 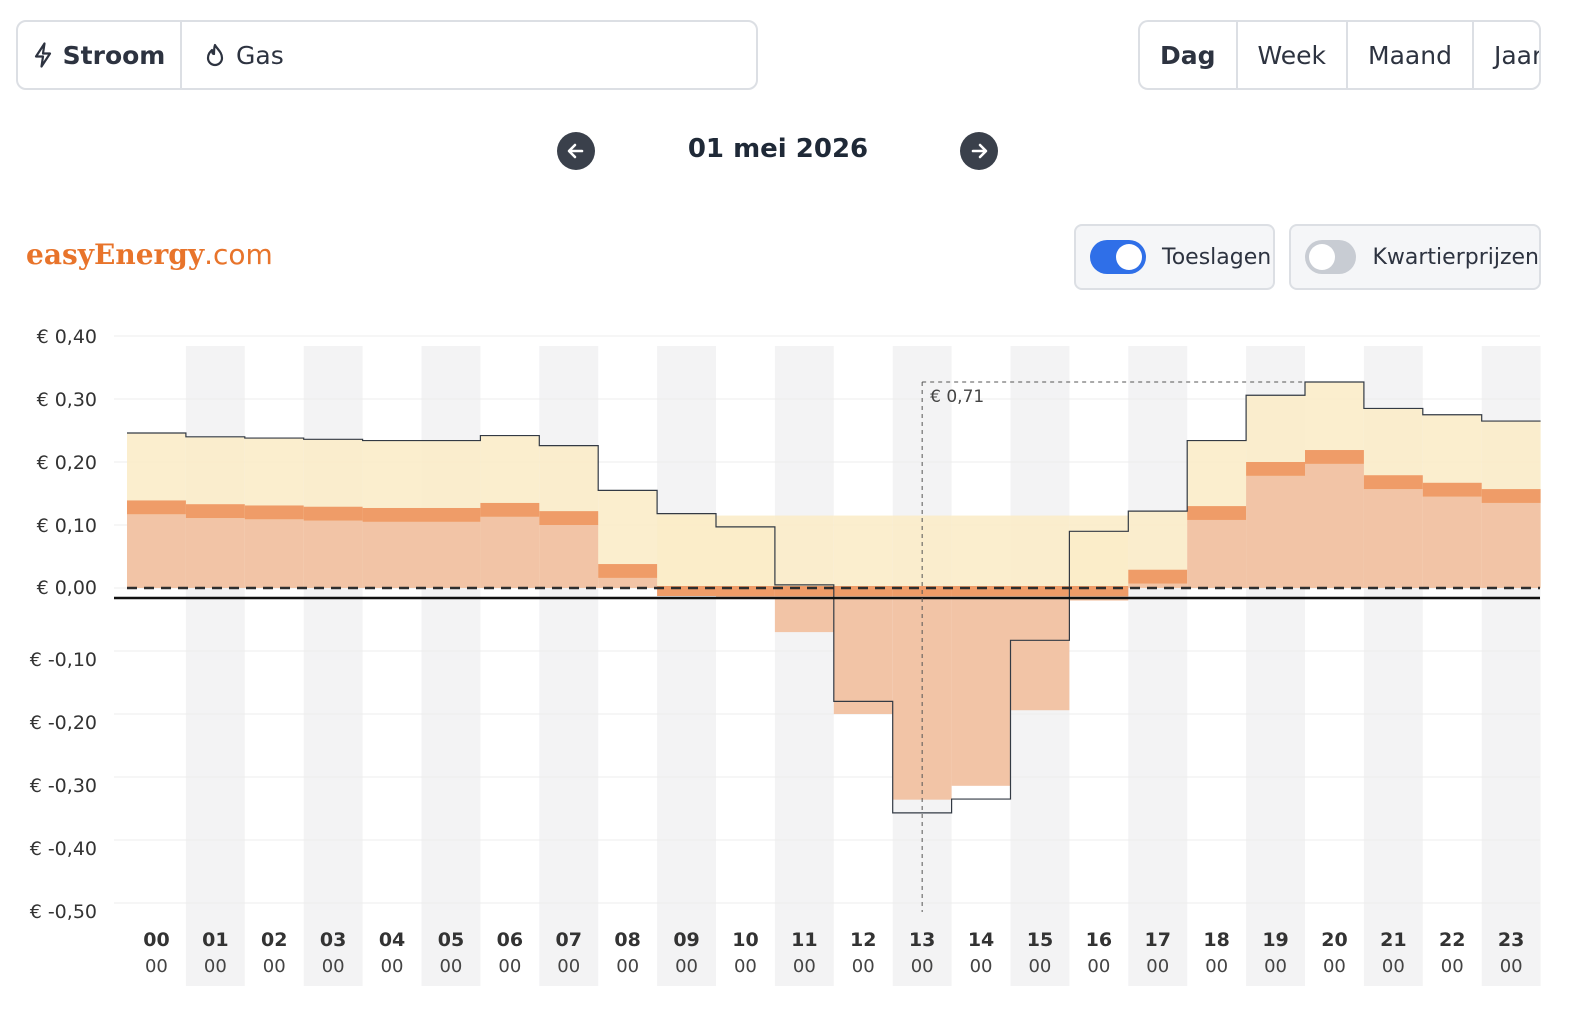 What do you see at coordinates (1118, 257) in the screenshot?
I see `toeslagen-switch` at bounding box center [1118, 257].